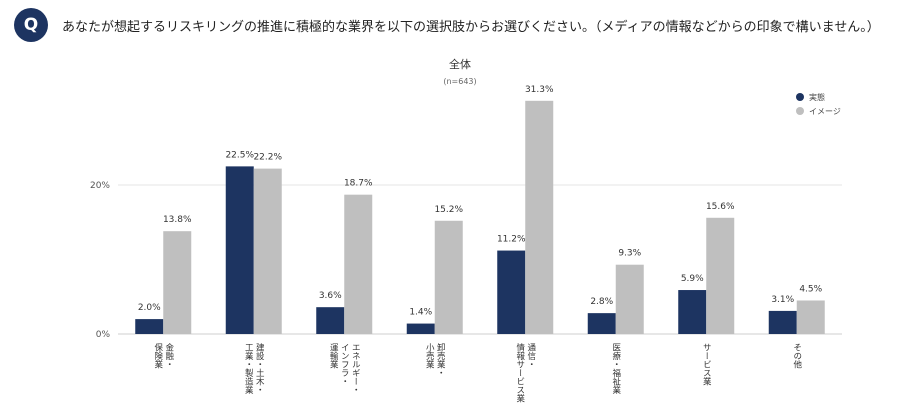 This screenshot has width=914, height=403. Describe the element at coordinates (616, 369) in the screenshot. I see `category-label: 医療・福祉業` at that location.